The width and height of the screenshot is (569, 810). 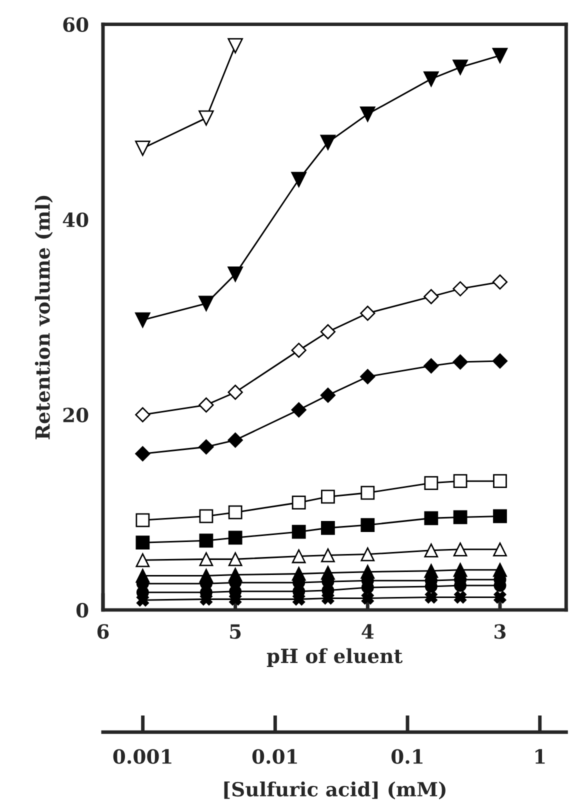 I want to click on x-tick-label: 4, so click(x=368, y=631).